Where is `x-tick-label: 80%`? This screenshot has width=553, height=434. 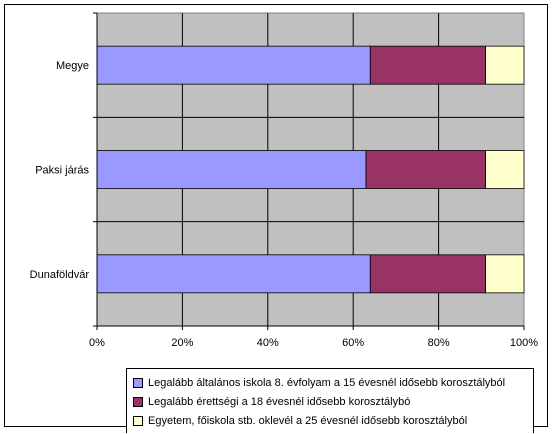 x-tick-label: 80% is located at coordinates (439, 343).